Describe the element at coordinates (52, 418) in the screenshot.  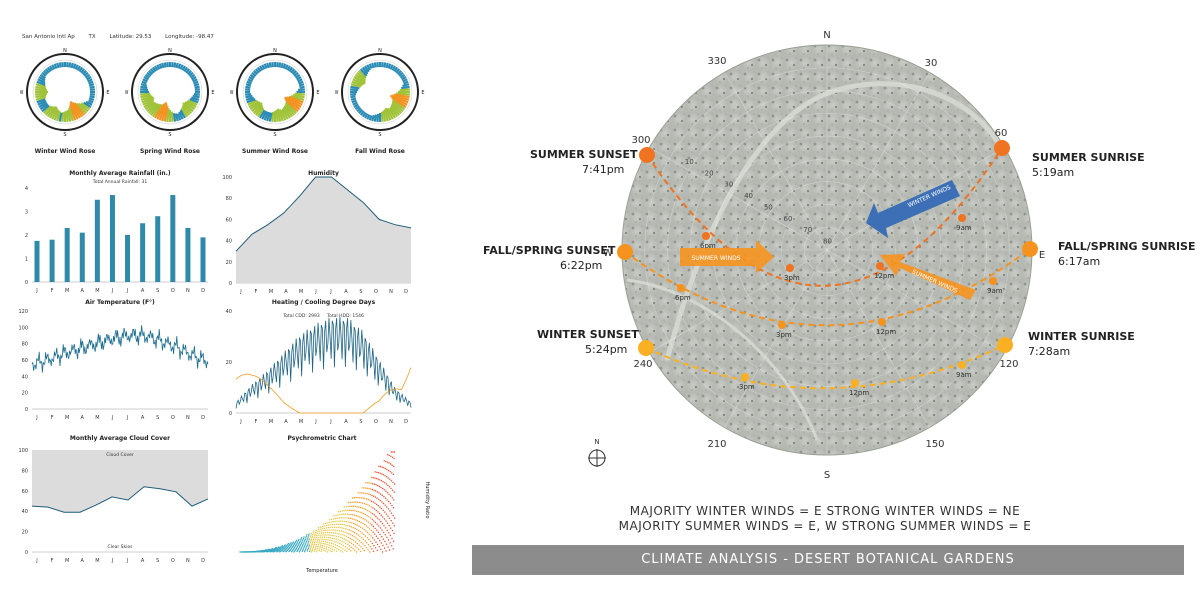
I see `chart-x-tick: F` at that location.